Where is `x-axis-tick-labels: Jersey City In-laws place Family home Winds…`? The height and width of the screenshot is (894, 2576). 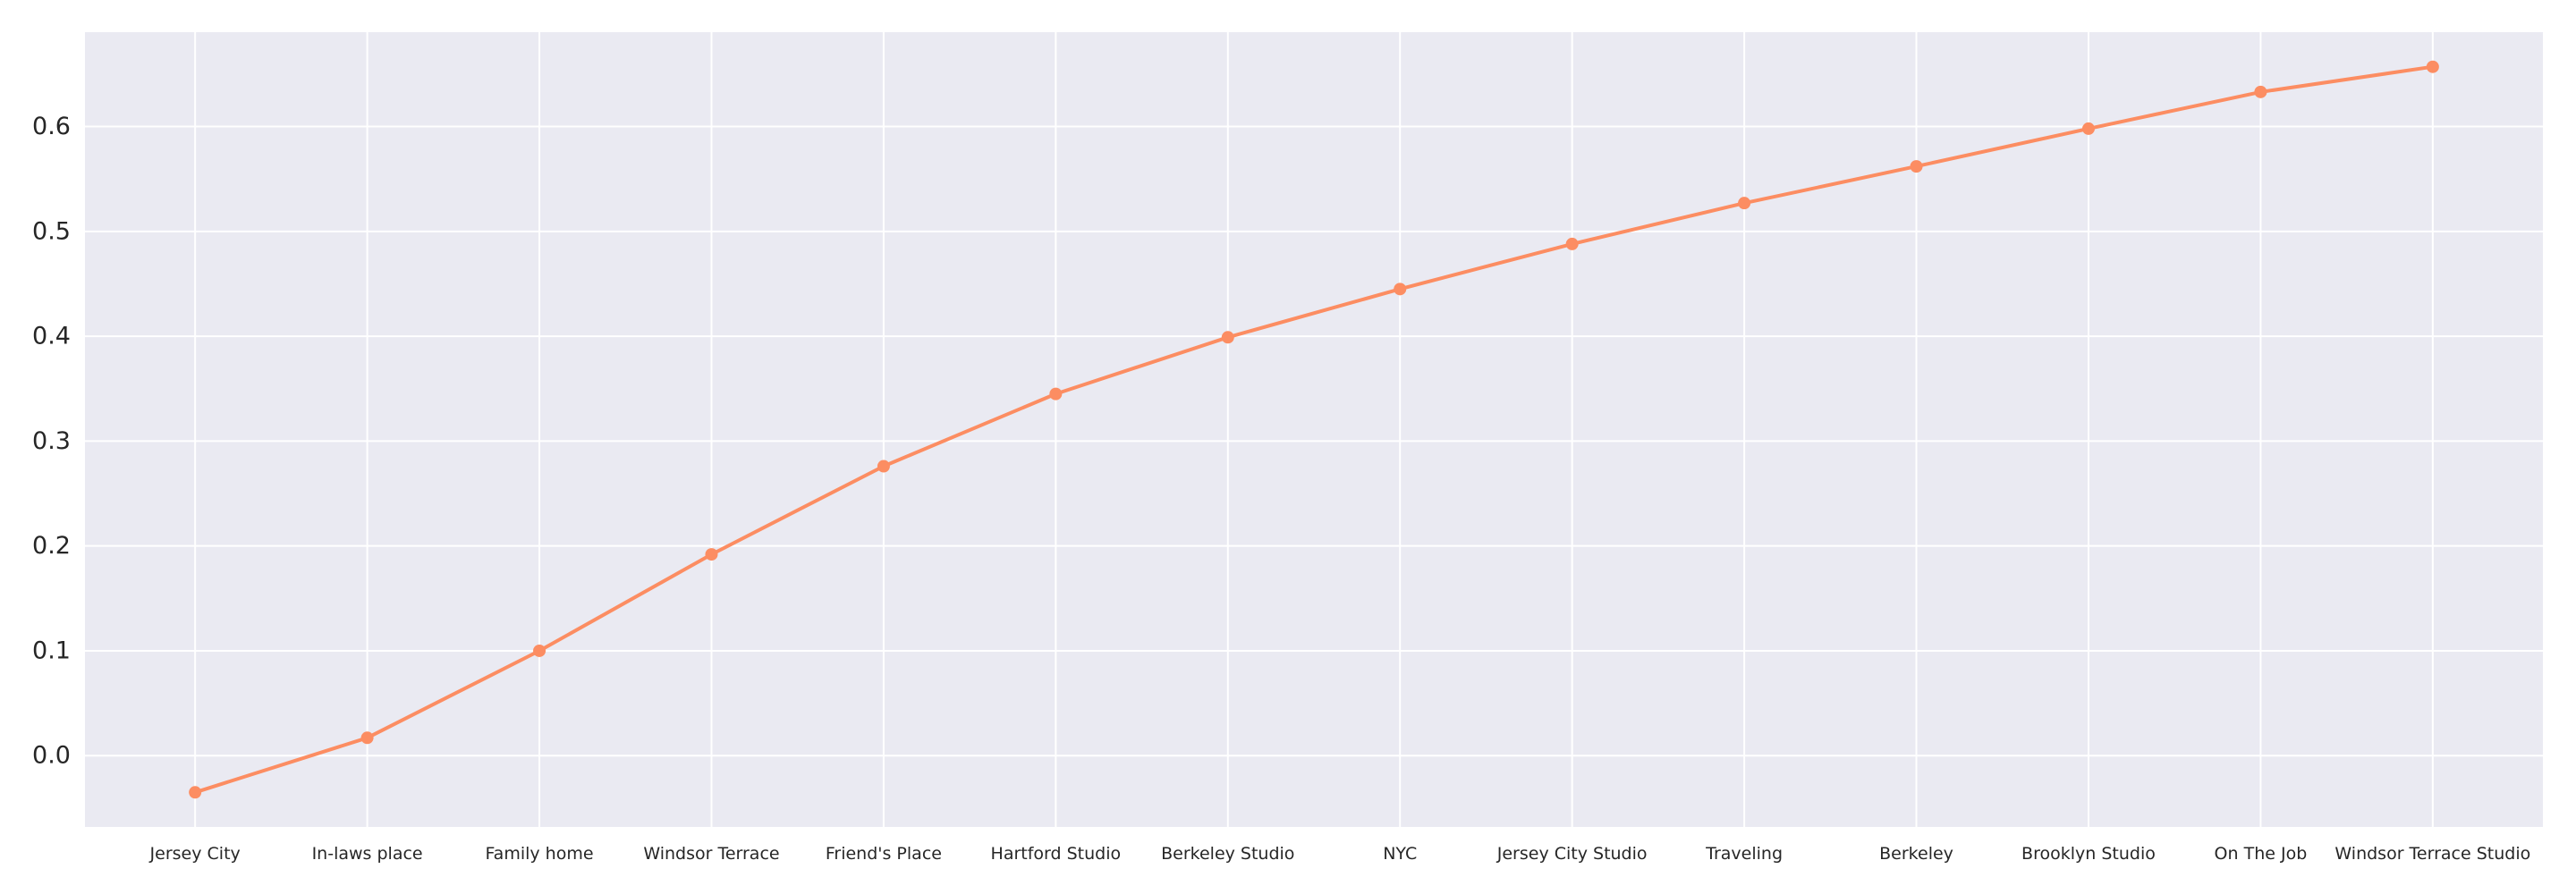
x-axis-tick-labels: Jersey City In-laws place Family home Winds… is located at coordinates (1340, 854).